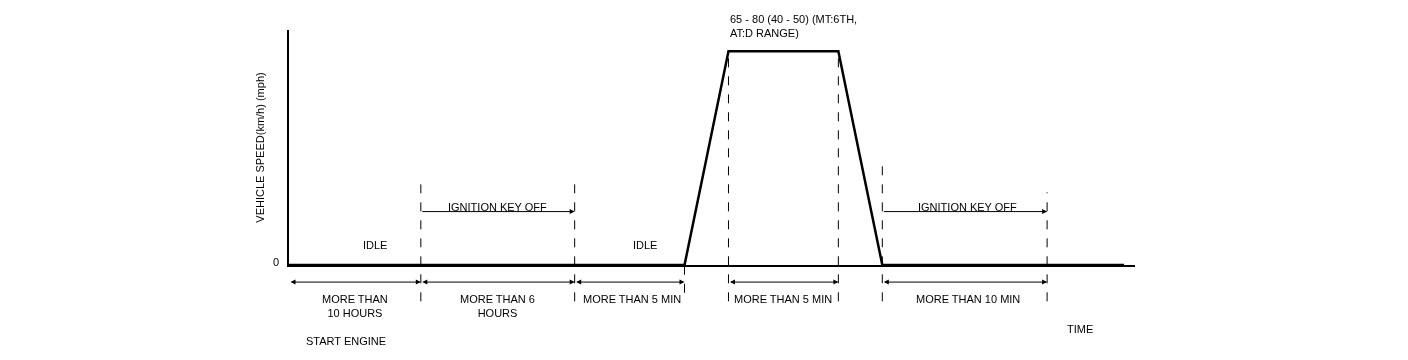  What do you see at coordinates (497, 306) in the screenshot?
I see `text: MORE THAN 6 HOURS` at bounding box center [497, 306].